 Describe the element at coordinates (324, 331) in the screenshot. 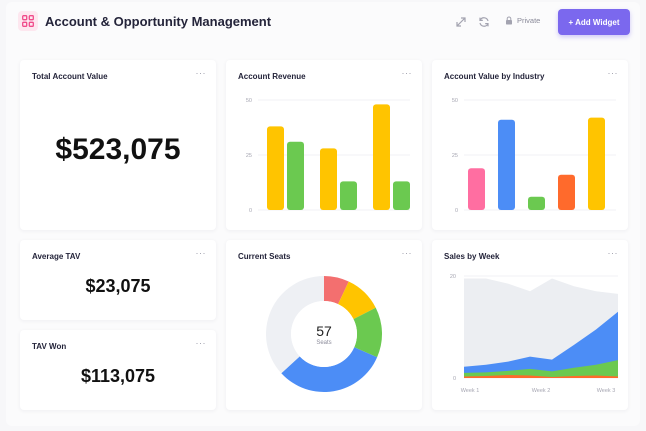

I see `seats-count: 57` at that location.